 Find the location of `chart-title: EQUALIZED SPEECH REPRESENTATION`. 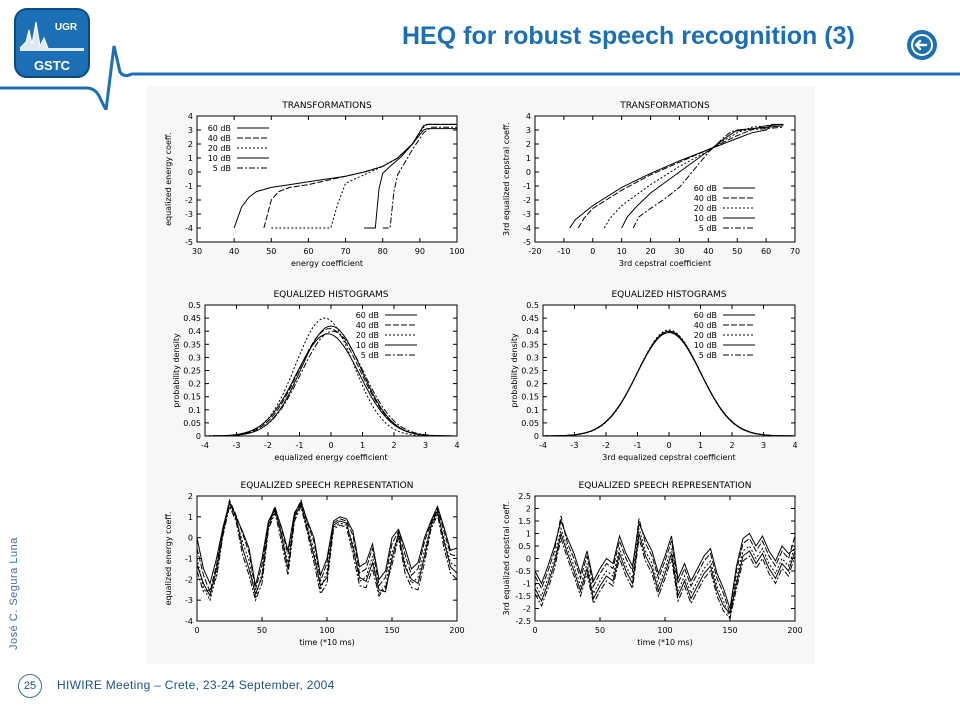

chart-title: EQUALIZED SPEECH REPRESENTATION is located at coordinates (665, 486).